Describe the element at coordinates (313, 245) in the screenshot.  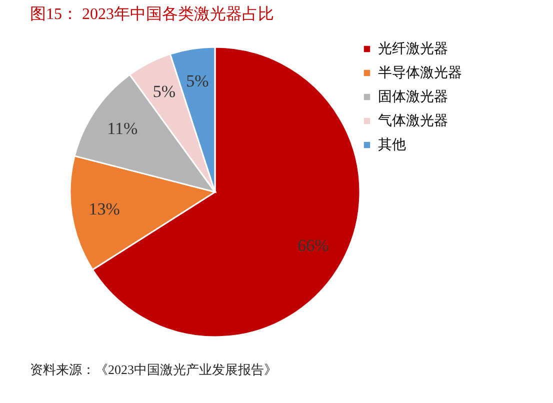
I see `data-label: 66%` at that location.